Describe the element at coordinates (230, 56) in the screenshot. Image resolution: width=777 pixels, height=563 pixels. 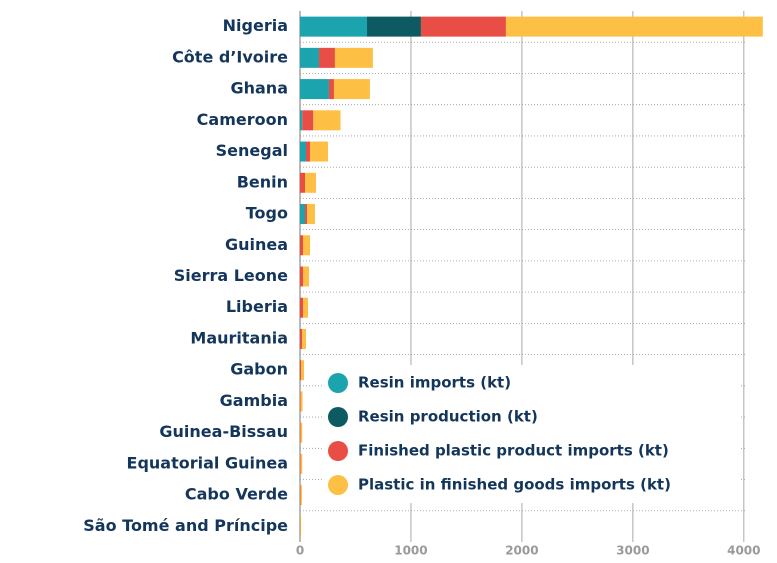
I see `category-label: Côte d’Ivoire` at that location.